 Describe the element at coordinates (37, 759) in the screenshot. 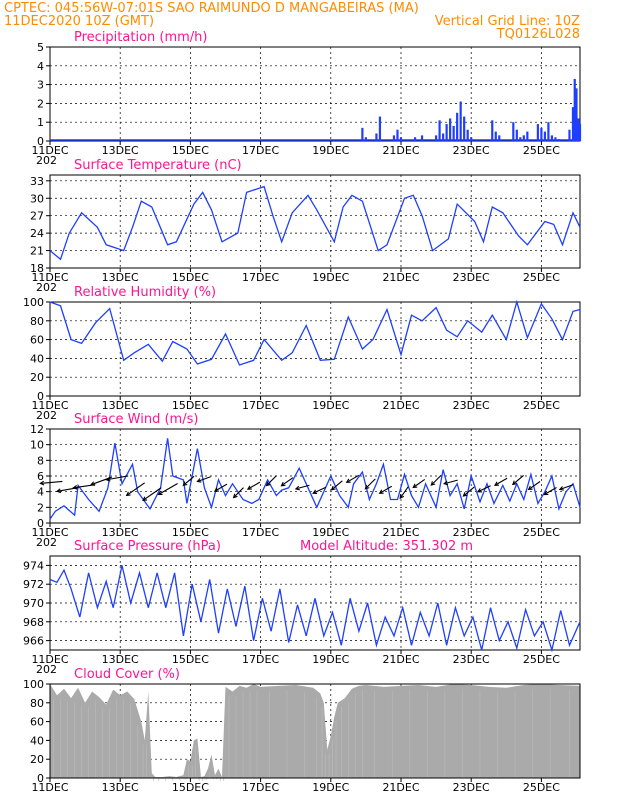

I see `y-tick-label: 20` at that location.